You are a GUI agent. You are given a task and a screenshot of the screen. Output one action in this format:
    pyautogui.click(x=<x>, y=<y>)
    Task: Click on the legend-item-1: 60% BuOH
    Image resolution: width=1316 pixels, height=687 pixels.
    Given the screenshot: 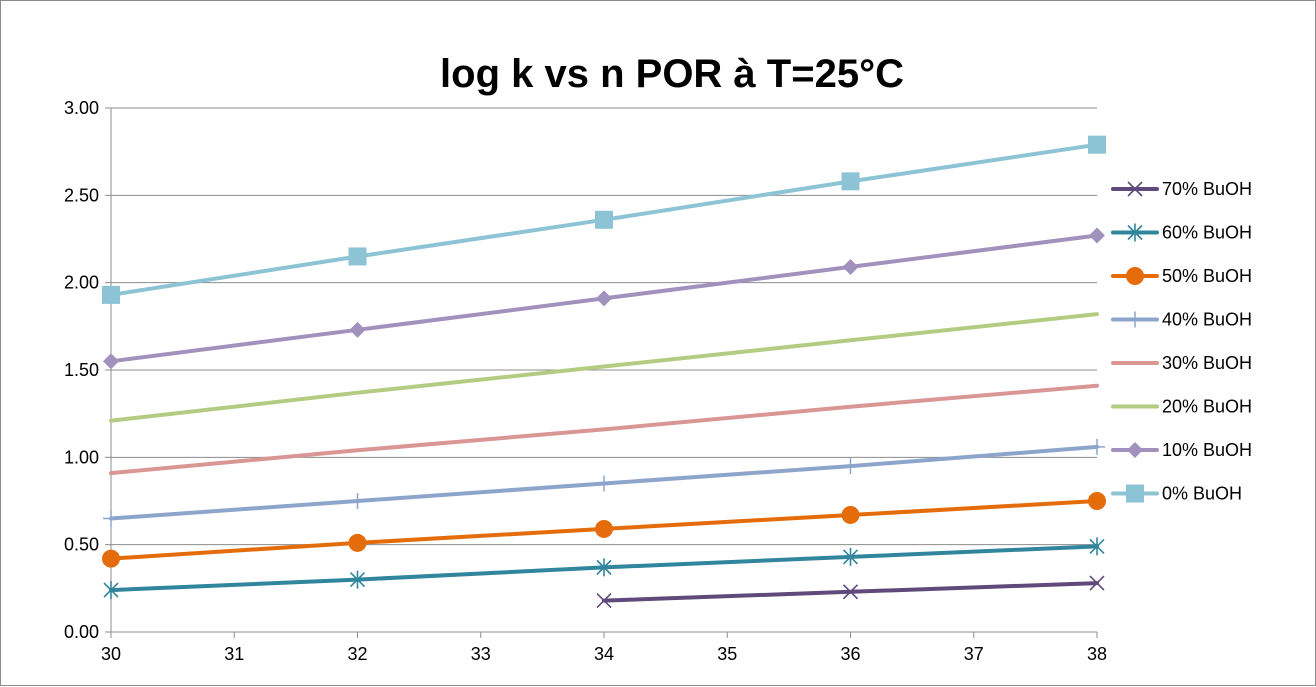 What is the action you would take?
    pyautogui.click(x=1181, y=233)
    